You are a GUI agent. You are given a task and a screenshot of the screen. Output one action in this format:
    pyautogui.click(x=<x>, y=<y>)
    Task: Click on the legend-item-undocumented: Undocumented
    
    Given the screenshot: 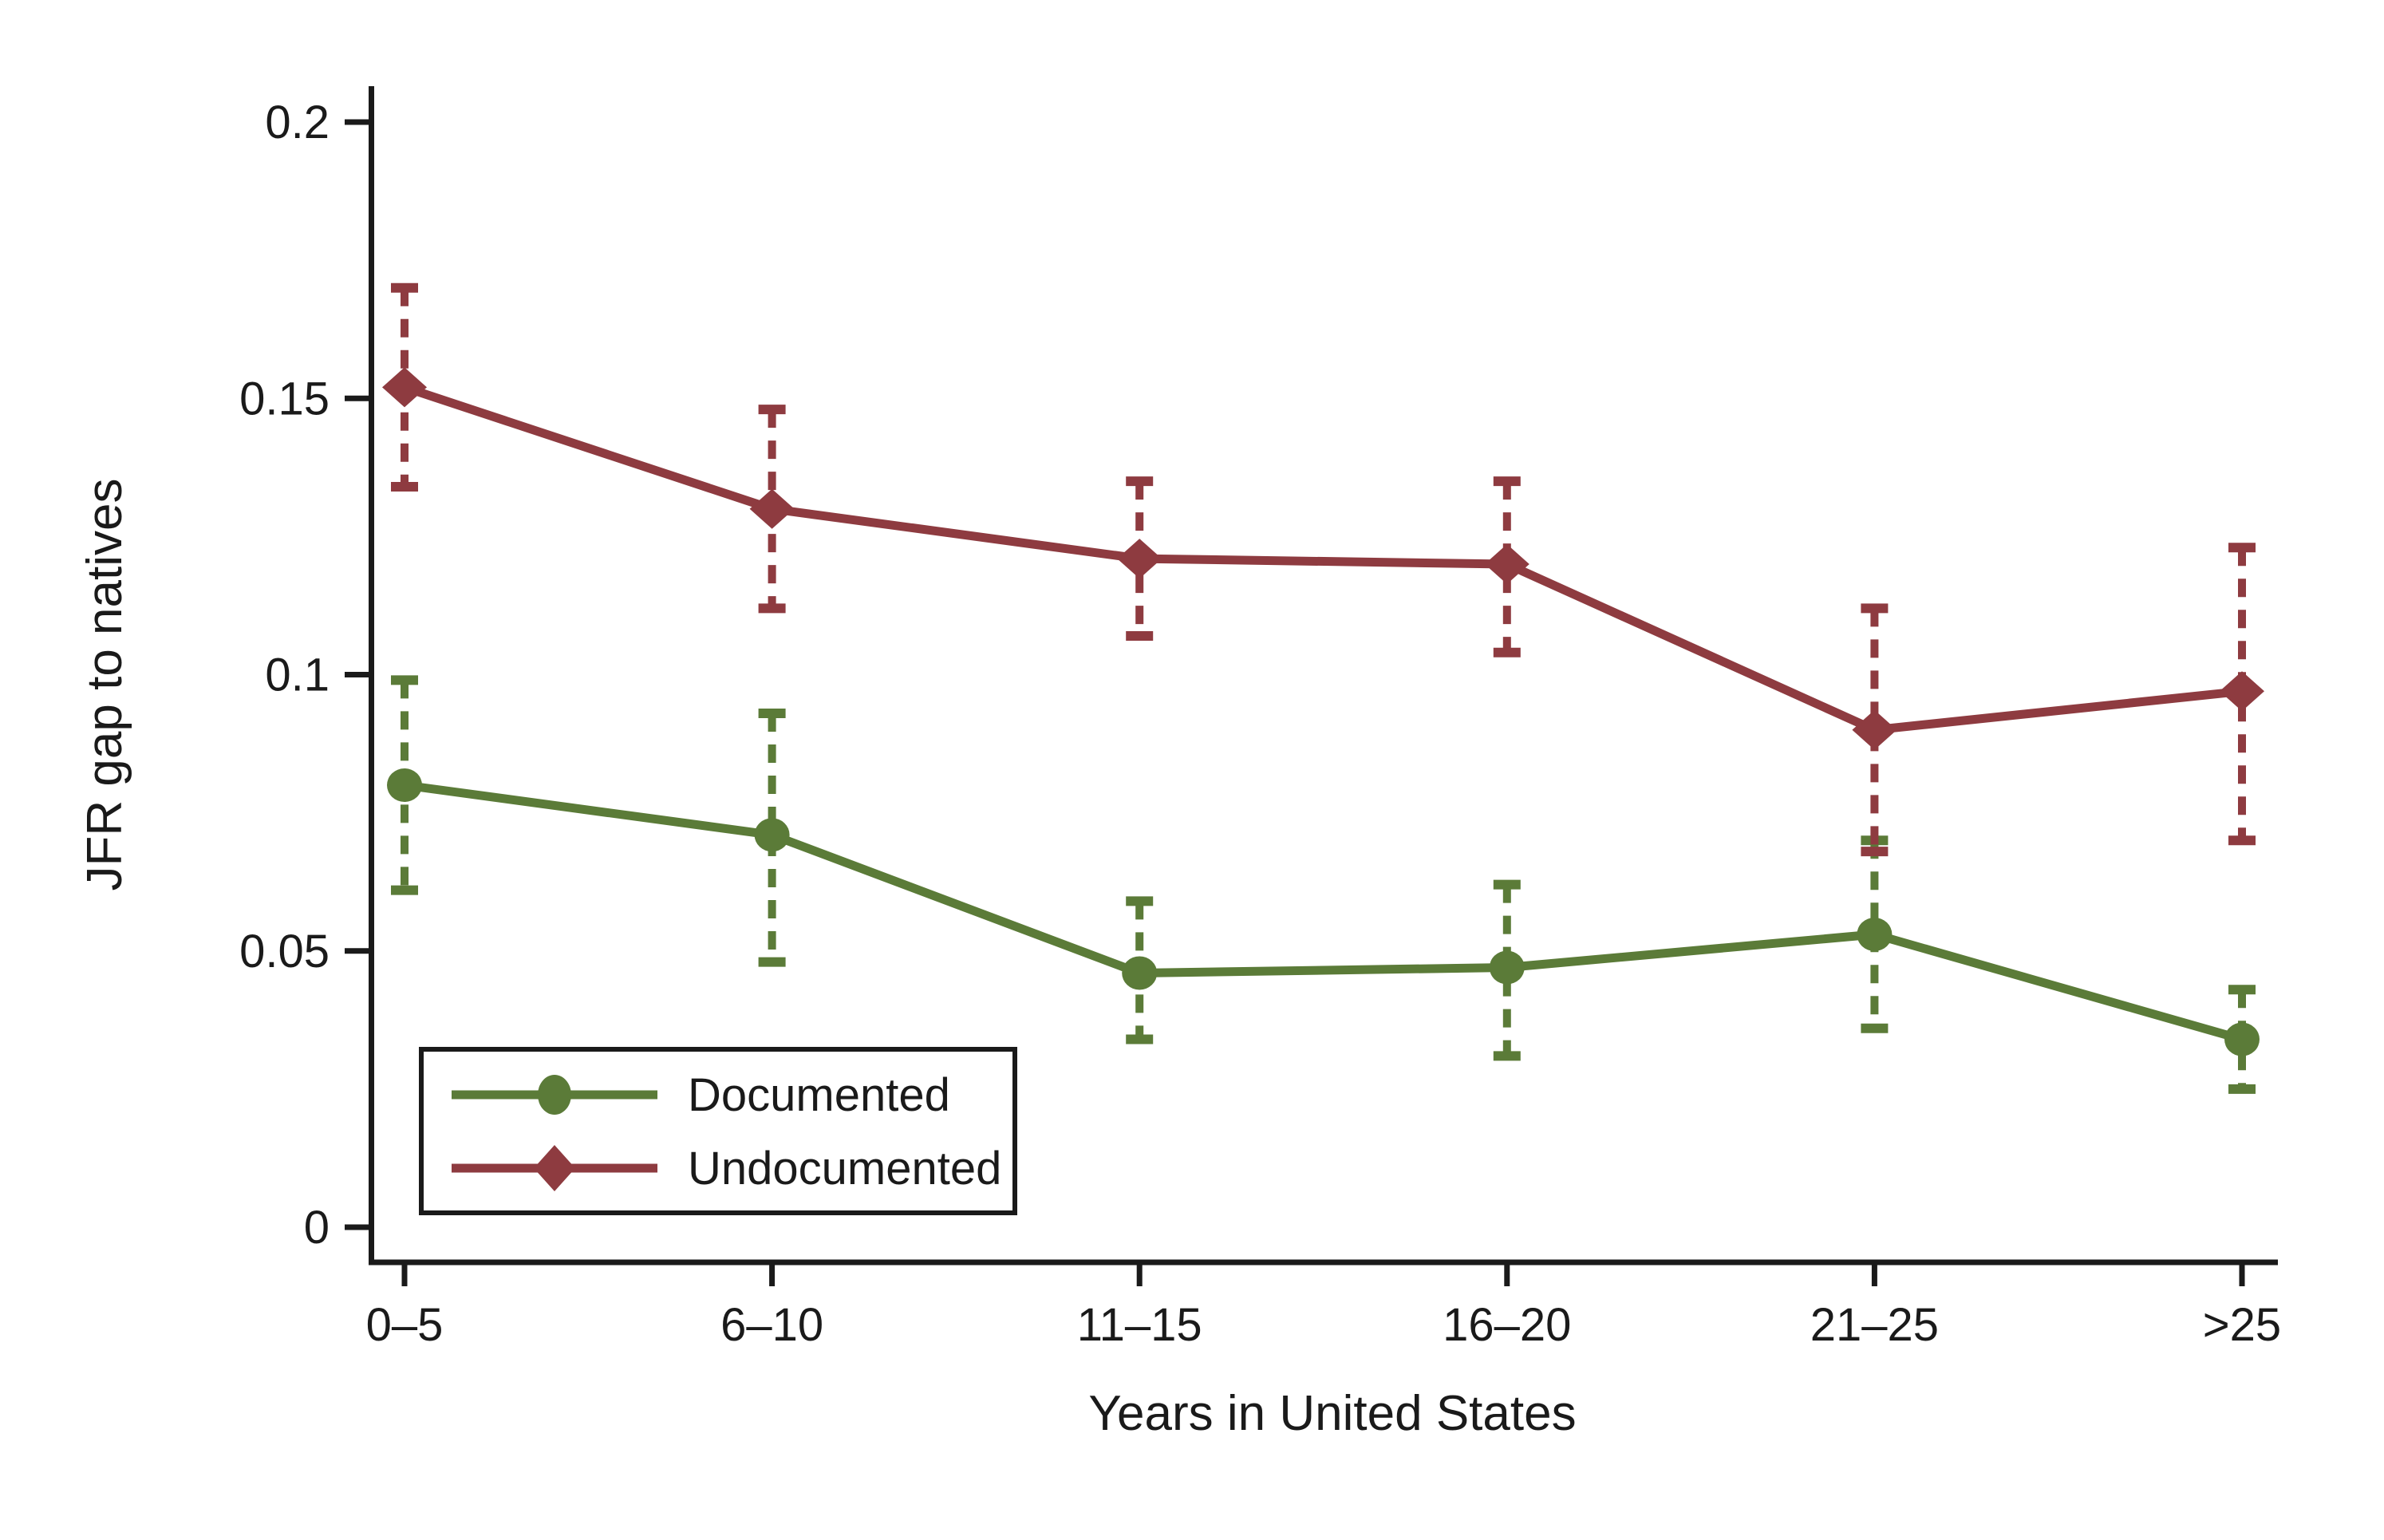 What is the action you would take?
    pyautogui.click(x=726, y=1168)
    